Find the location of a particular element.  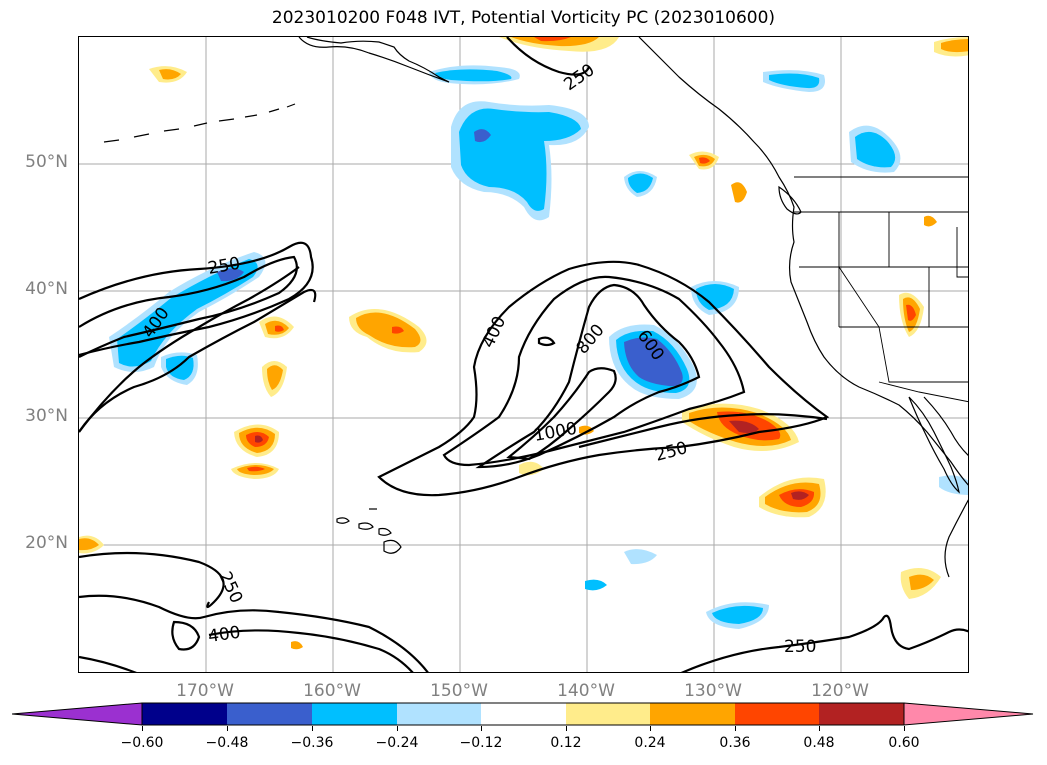

colorbar-tick-label: 0.36 is located at coordinates (735, 743).